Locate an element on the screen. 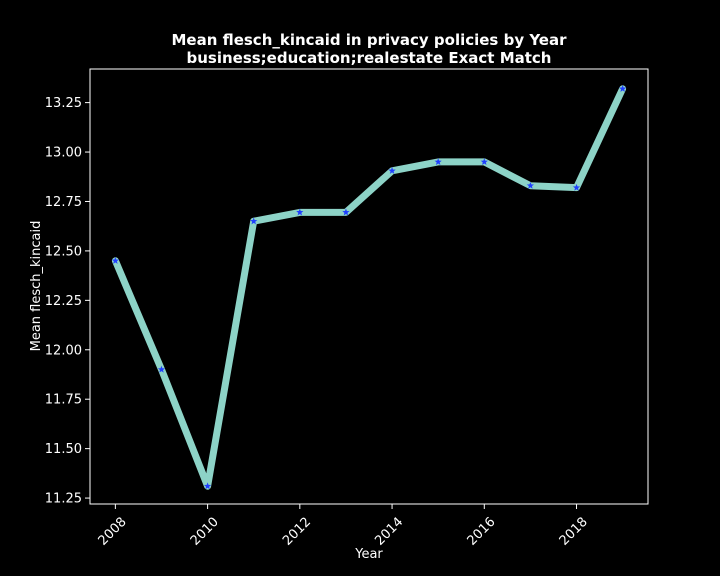 This screenshot has height=576, width=720. y-tick-label: 13.00 is located at coordinates (63, 153).